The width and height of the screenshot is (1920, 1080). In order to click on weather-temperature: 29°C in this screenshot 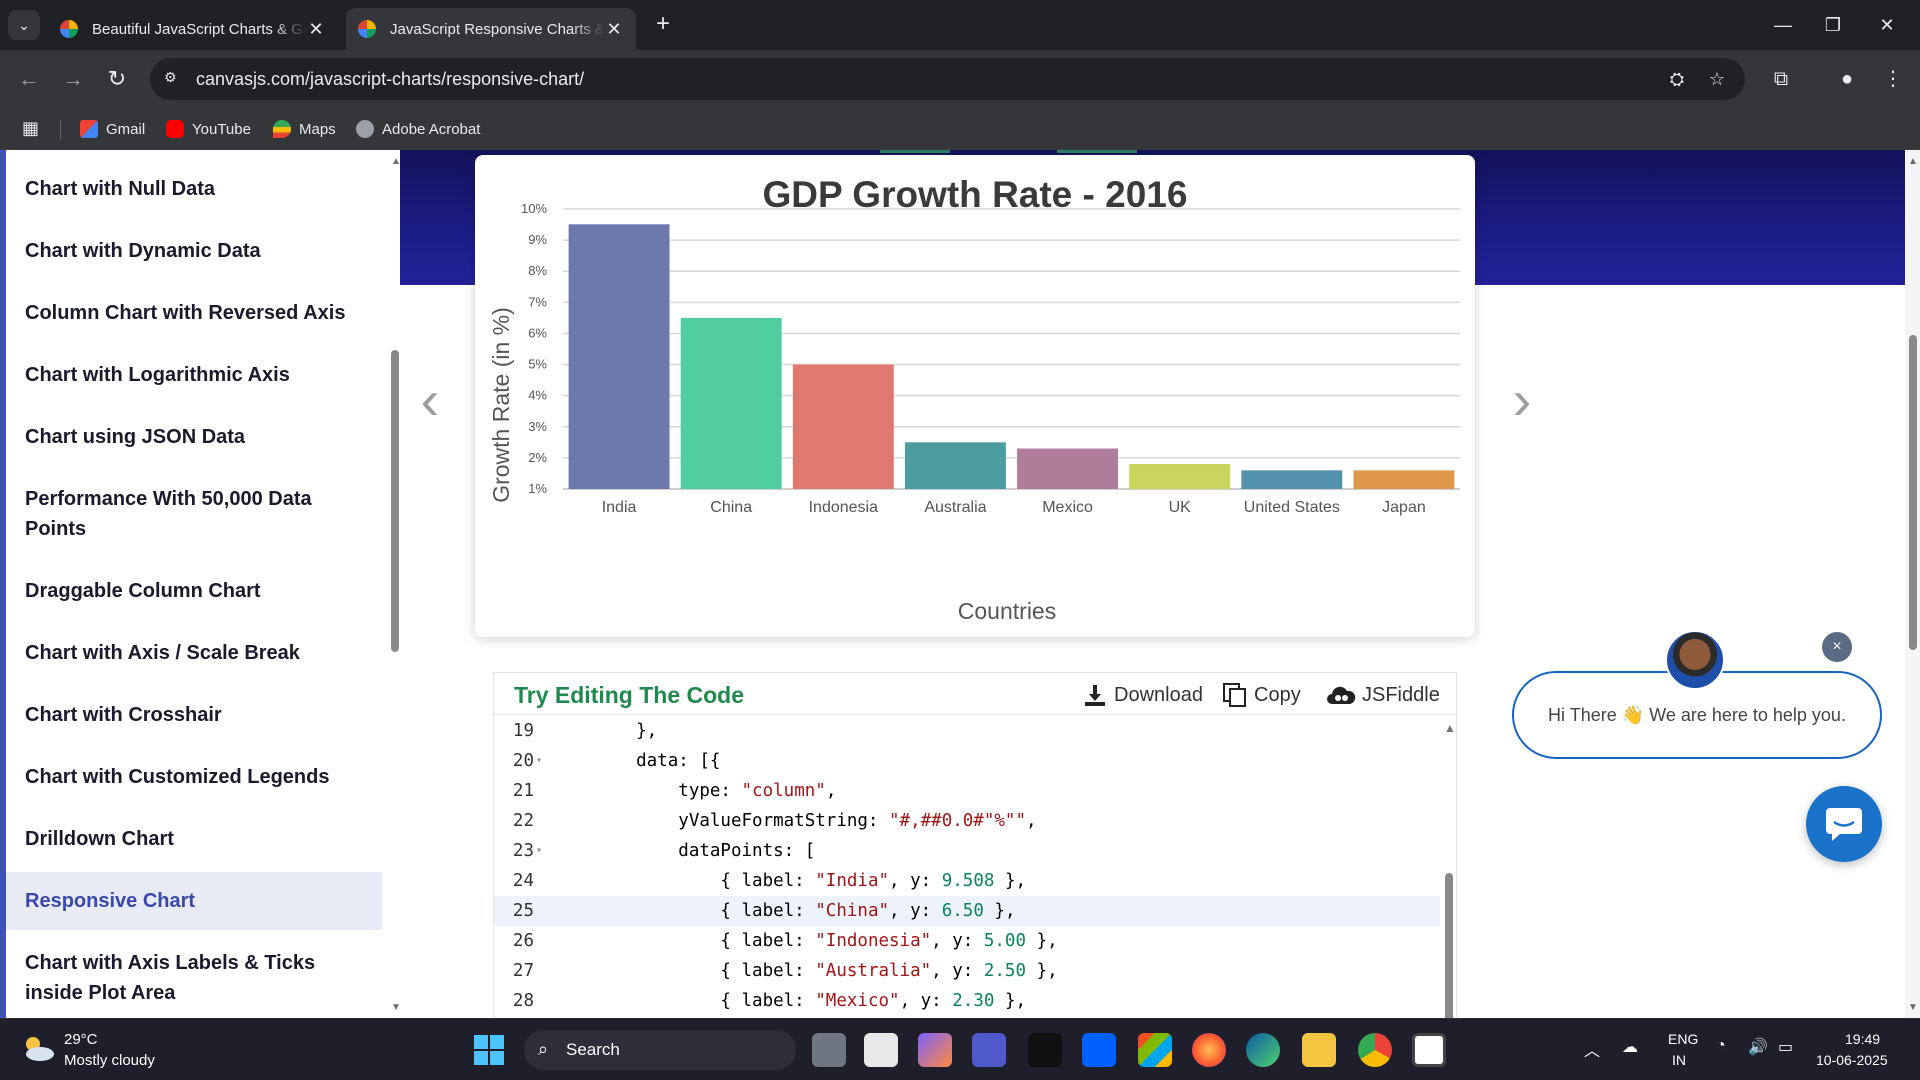, I will do `click(81, 1039)`.